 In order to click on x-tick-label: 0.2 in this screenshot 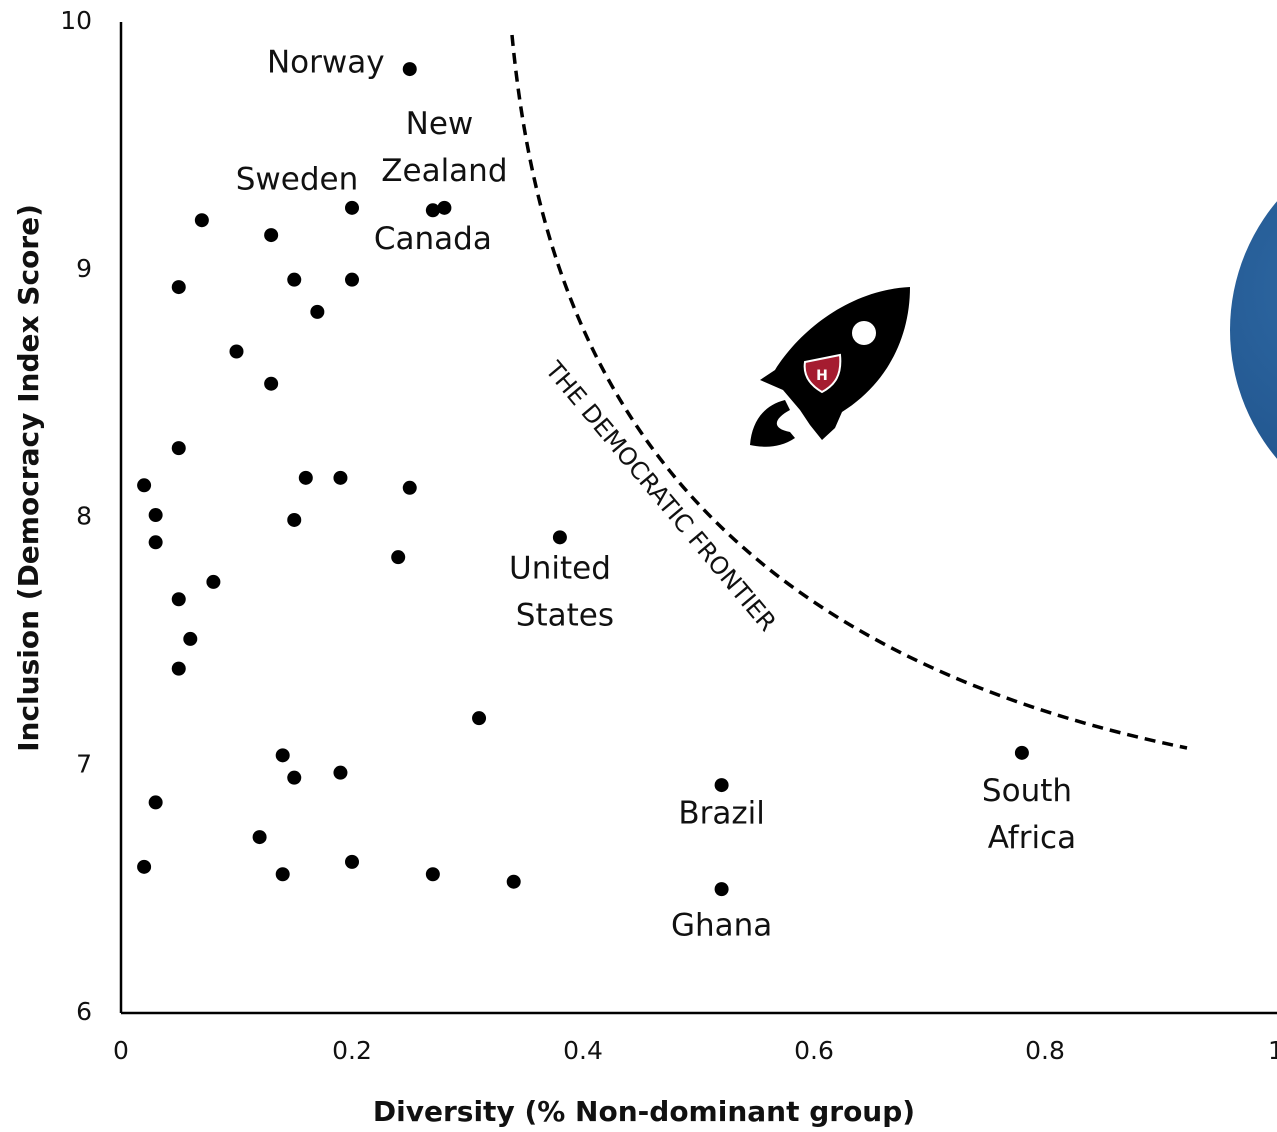, I will do `click(352, 1050)`.